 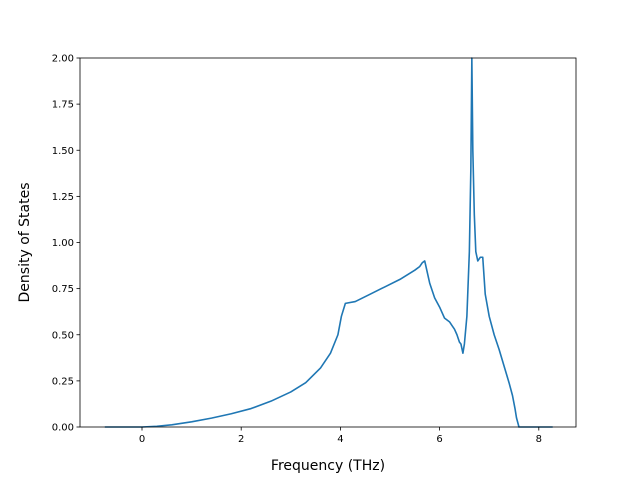 What do you see at coordinates (63, 59) in the screenshot?
I see `y-tick-label: 2.00` at bounding box center [63, 59].